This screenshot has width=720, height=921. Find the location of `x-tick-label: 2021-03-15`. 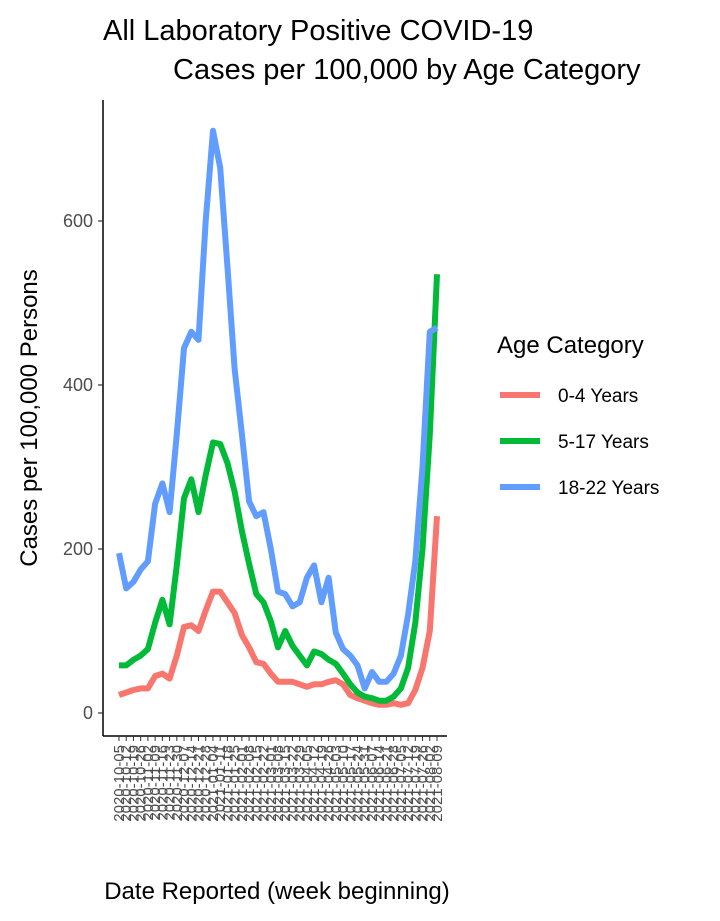

x-tick-label: 2021-03-15 is located at coordinates (285, 783).